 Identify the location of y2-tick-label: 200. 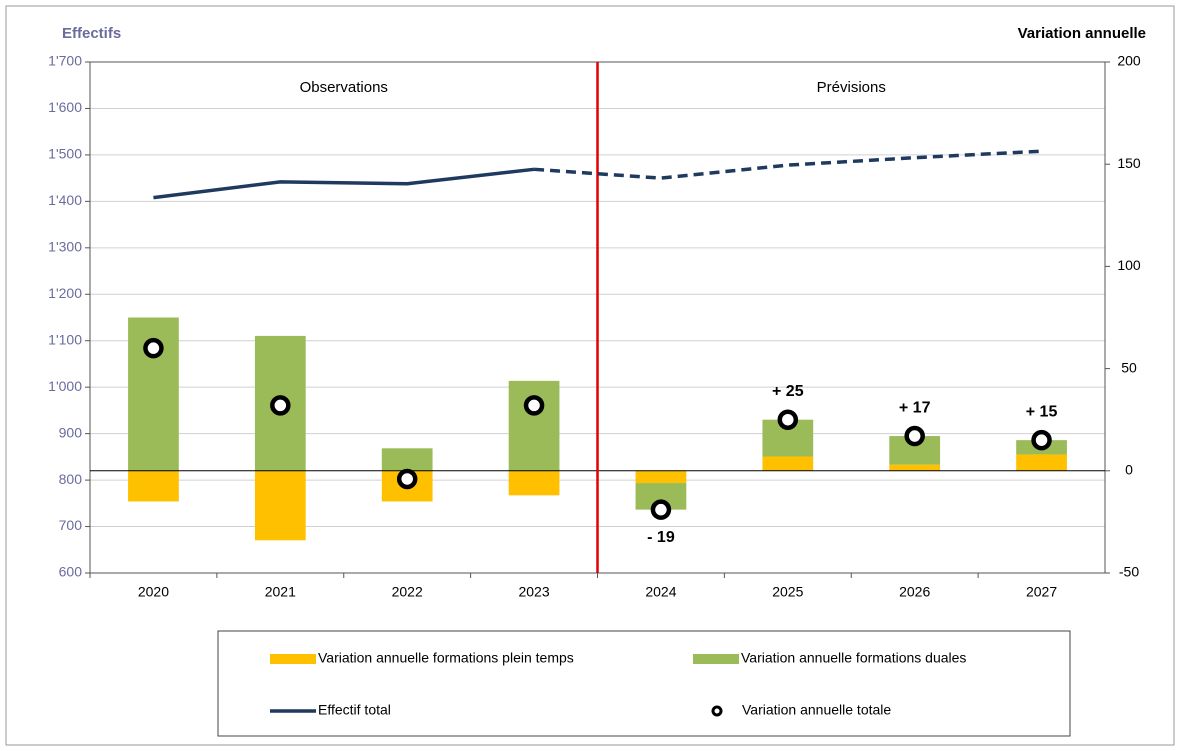
(1129, 61).